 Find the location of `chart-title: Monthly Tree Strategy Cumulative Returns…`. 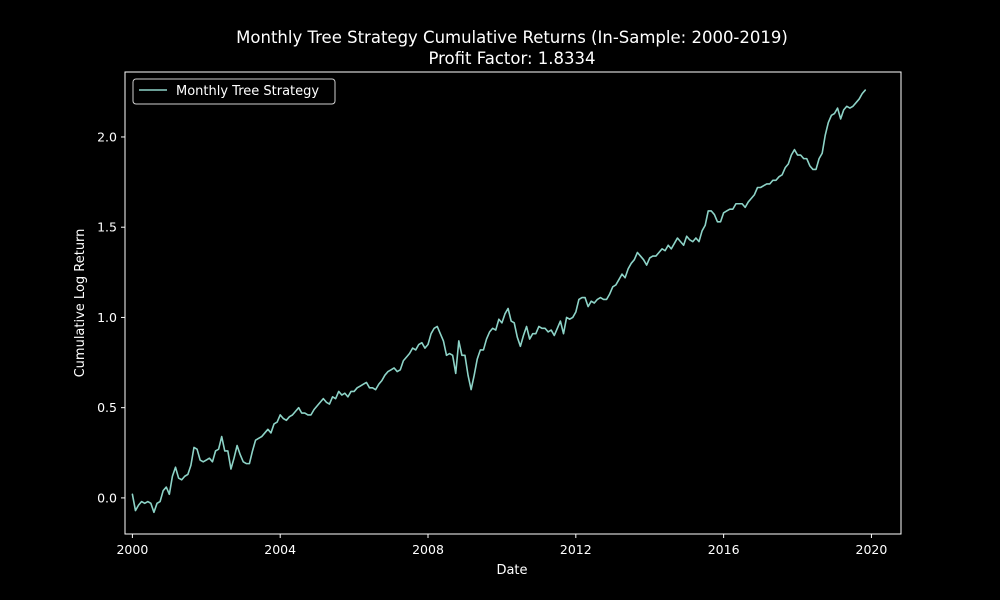

chart-title: Monthly Tree Strategy Cumulative Returns… is located at coordinates (512, 37).